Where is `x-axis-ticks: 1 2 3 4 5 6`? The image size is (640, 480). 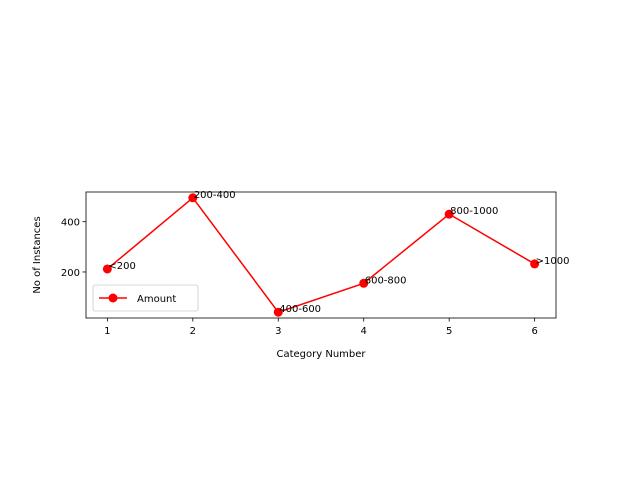 x-axis-ticks: 1 2 3 4 5 6 is located at coordinates (321, 327).